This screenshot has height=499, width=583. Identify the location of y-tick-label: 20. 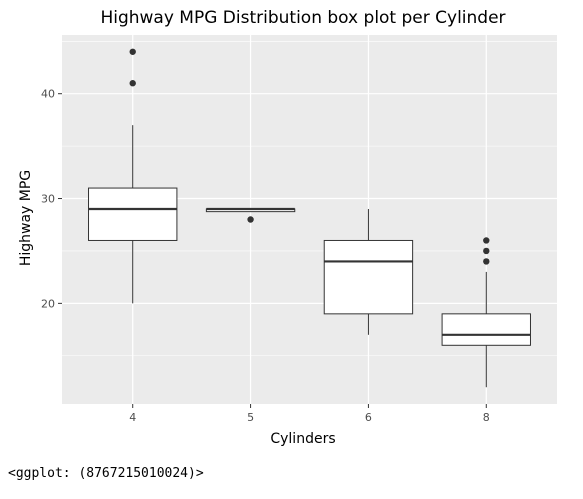
(48, 303).